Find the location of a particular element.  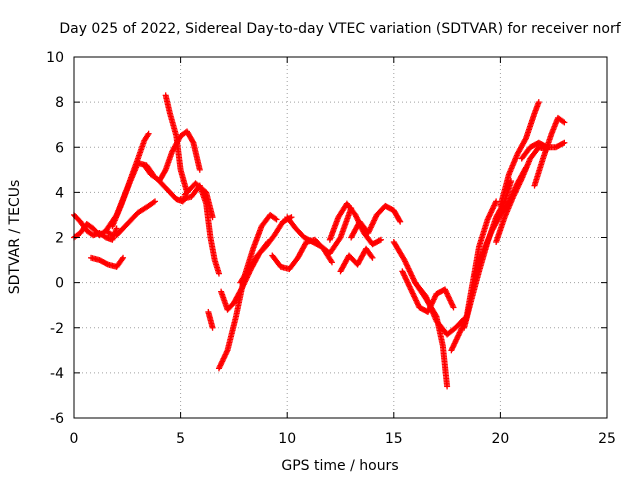

x-tick-label: 10 is located at coordinates (287, 439).